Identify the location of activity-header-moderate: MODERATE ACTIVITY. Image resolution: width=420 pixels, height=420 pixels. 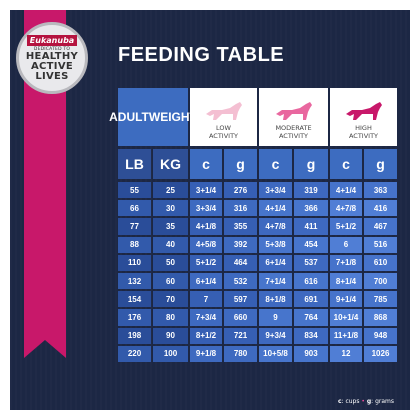
(293, 117).